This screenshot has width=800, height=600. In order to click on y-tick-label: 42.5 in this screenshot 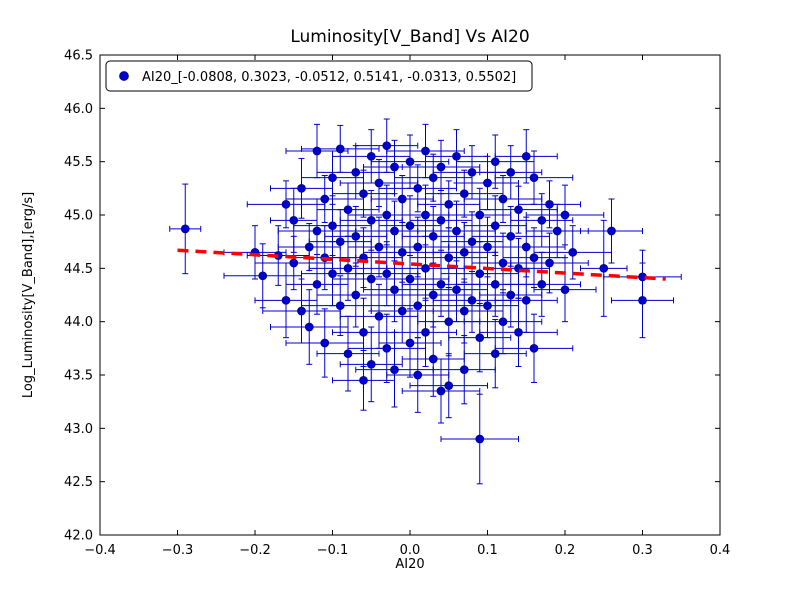, I will do `click(78, 482)`.